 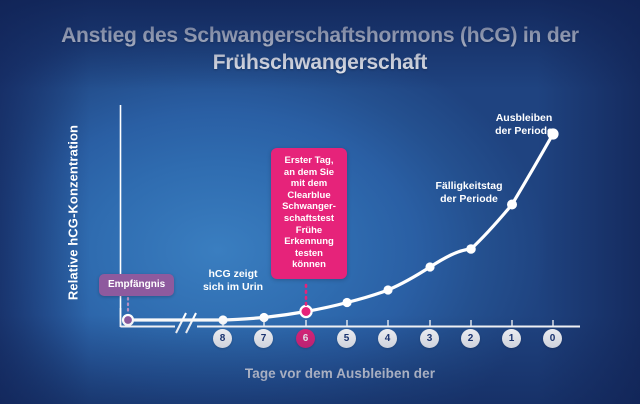 What do you see at coordinates (128, 320) in the screenshot?
I see `data-point-conception` at bounding box center [128, 320].